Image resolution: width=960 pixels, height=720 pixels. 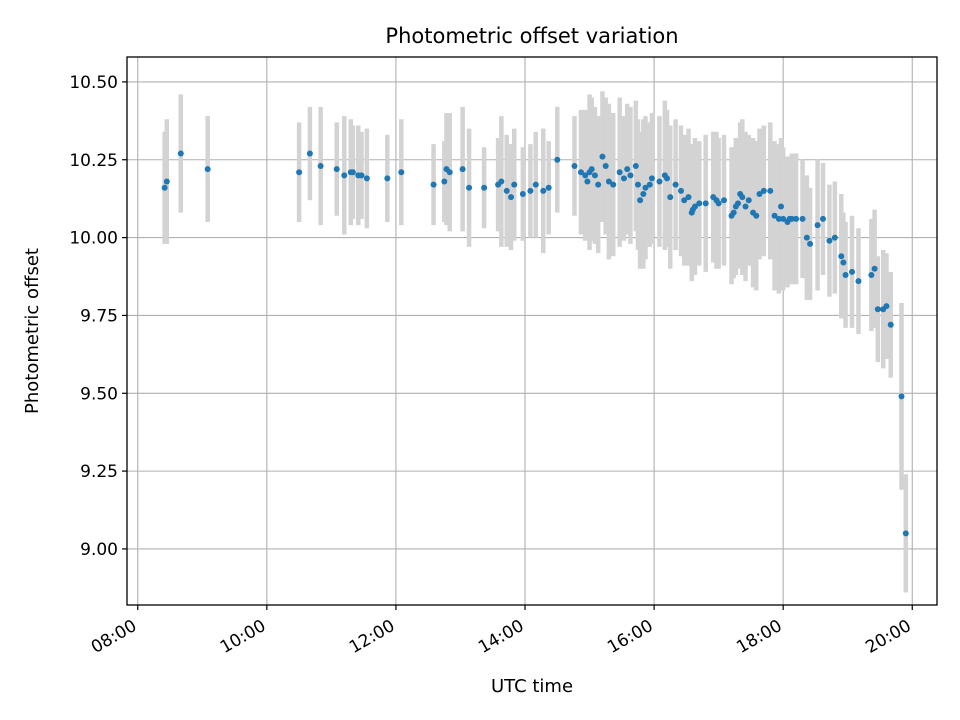 I want to click on y-tick-label: 9.25, so click(x=99, y=472).